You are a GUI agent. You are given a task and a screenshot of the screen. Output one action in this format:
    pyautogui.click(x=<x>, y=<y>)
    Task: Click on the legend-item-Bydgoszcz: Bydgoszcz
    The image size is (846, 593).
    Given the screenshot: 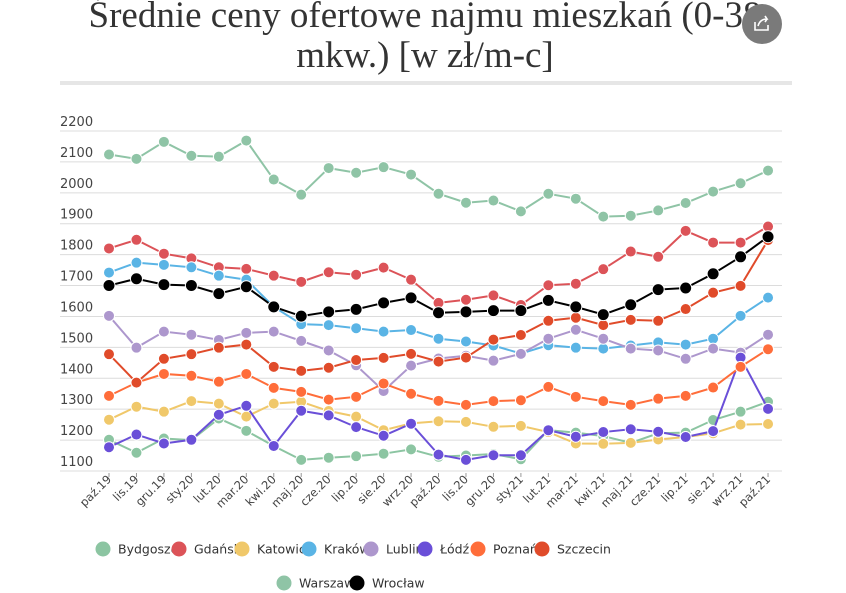 What is the action you would take?
    pyautogui.click(x=140, y=549)
    